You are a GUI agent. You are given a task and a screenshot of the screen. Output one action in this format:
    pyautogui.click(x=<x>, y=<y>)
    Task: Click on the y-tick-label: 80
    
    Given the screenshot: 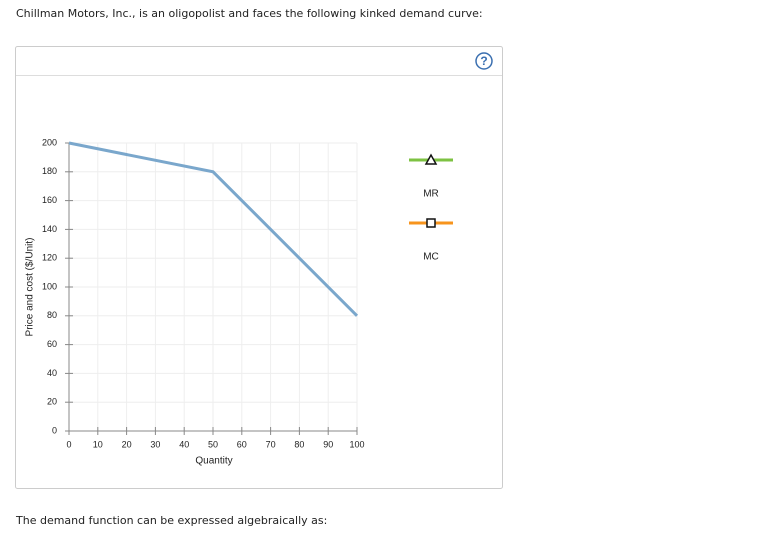 What is the action you would take?
    pyautogui.click(x=52, y=315)
    